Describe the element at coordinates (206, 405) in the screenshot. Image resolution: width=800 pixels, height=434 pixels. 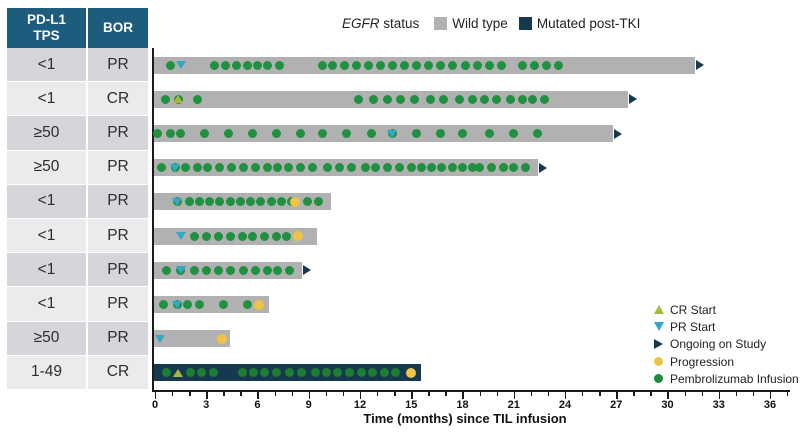
I see `x-axis-tick-label: 3` at that location.